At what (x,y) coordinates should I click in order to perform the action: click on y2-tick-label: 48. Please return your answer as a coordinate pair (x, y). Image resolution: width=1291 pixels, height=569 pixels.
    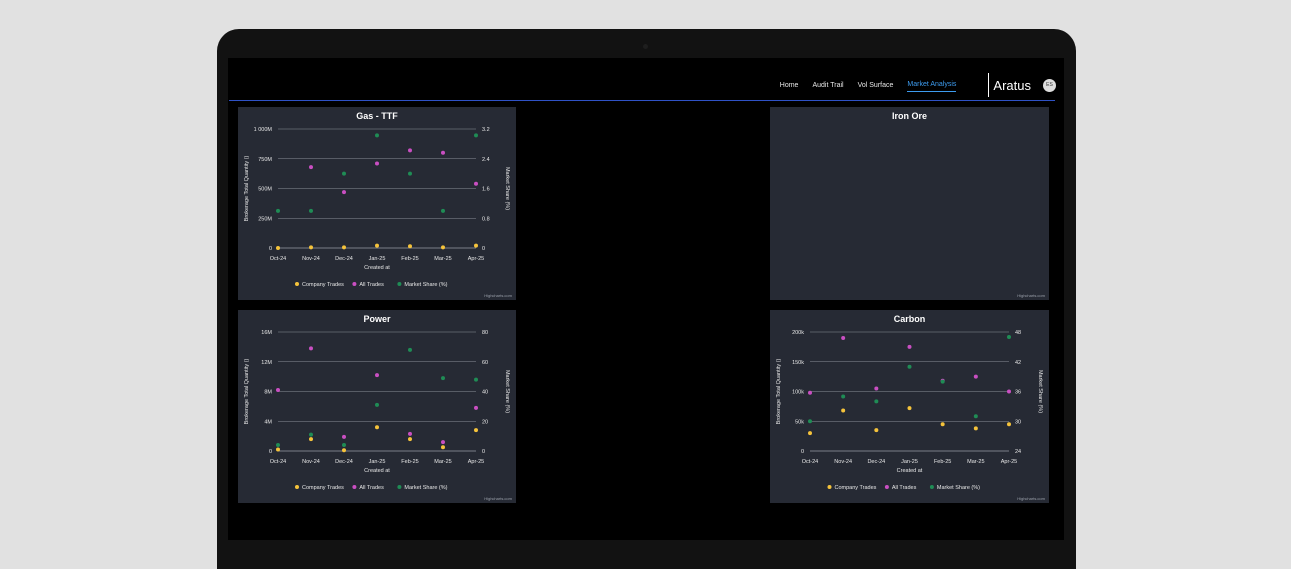
    Looking at the image, I should click on (1018, 333).